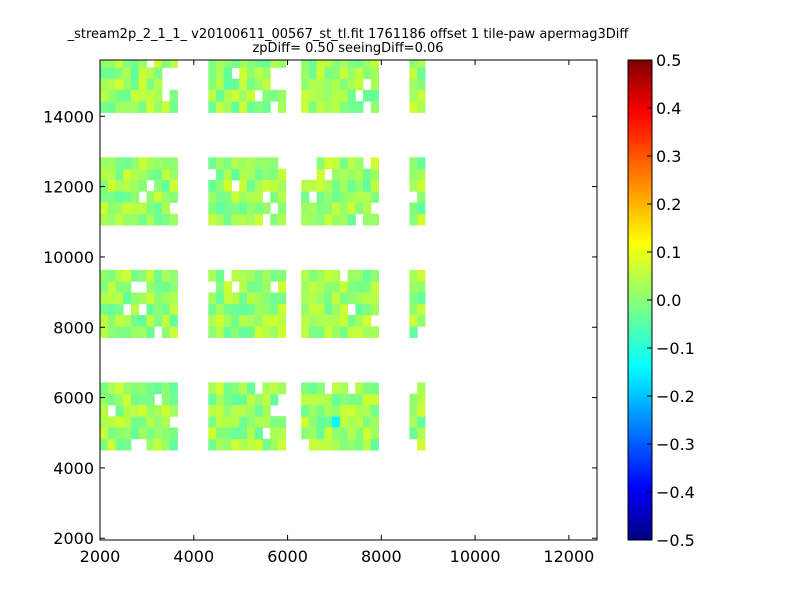 Image resolution: width=800 pixels, height=600 pixels. What do you see at coordinates (475, 556) in the screenshot?
I see `x-tick-label: 10000` at bounding box center [475, 556].